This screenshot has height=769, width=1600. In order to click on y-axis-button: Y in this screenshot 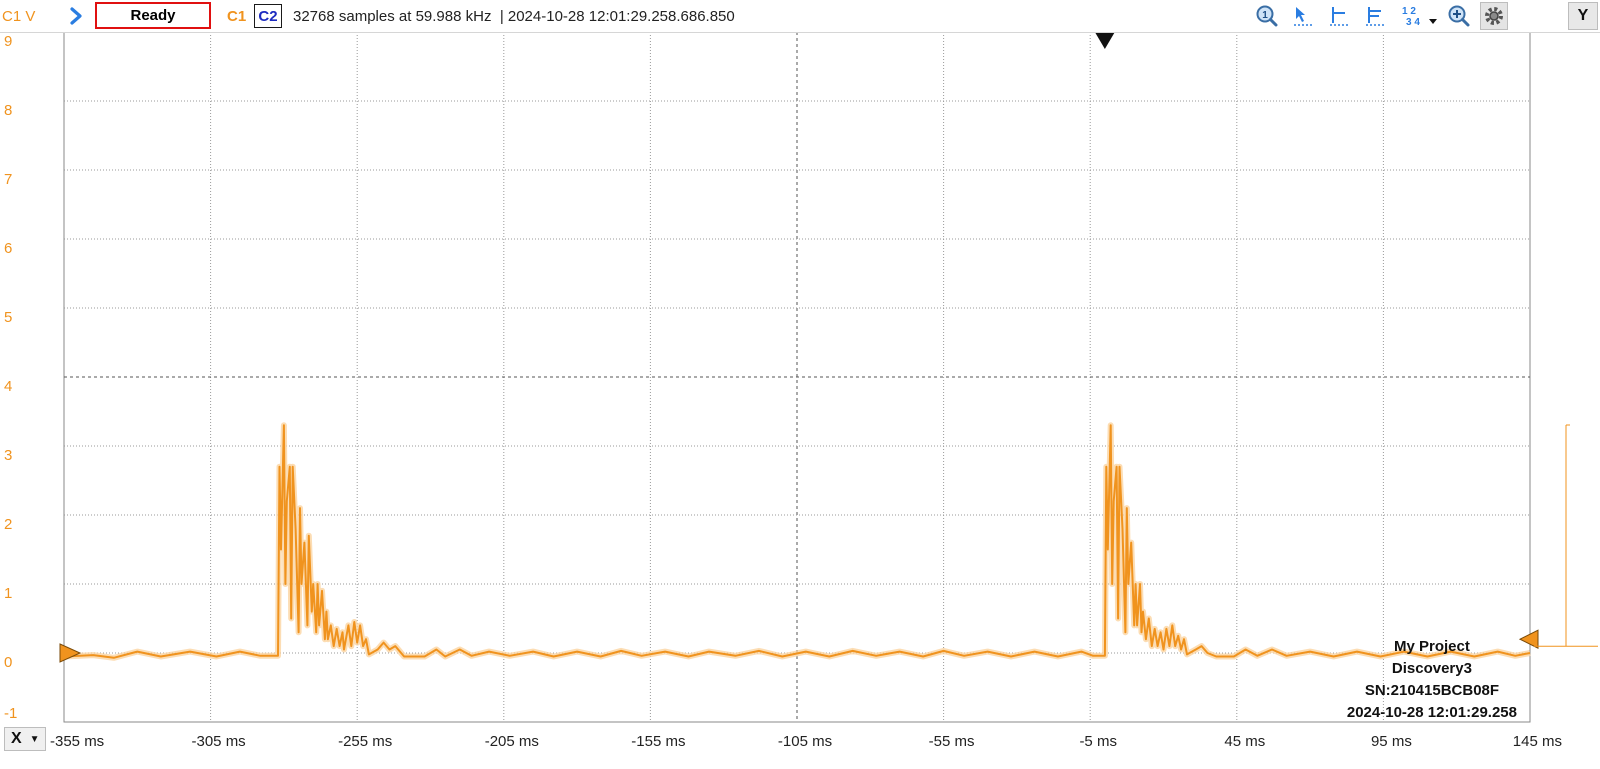, I will do `click(1583, 16)`.